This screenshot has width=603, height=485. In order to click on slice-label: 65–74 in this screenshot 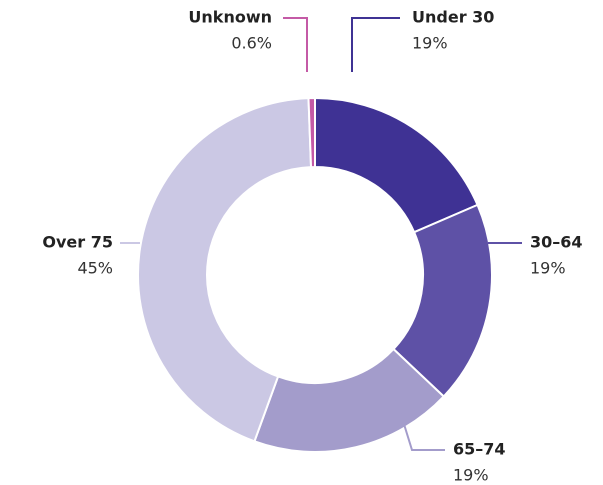, I will do `click(479, 449)`.